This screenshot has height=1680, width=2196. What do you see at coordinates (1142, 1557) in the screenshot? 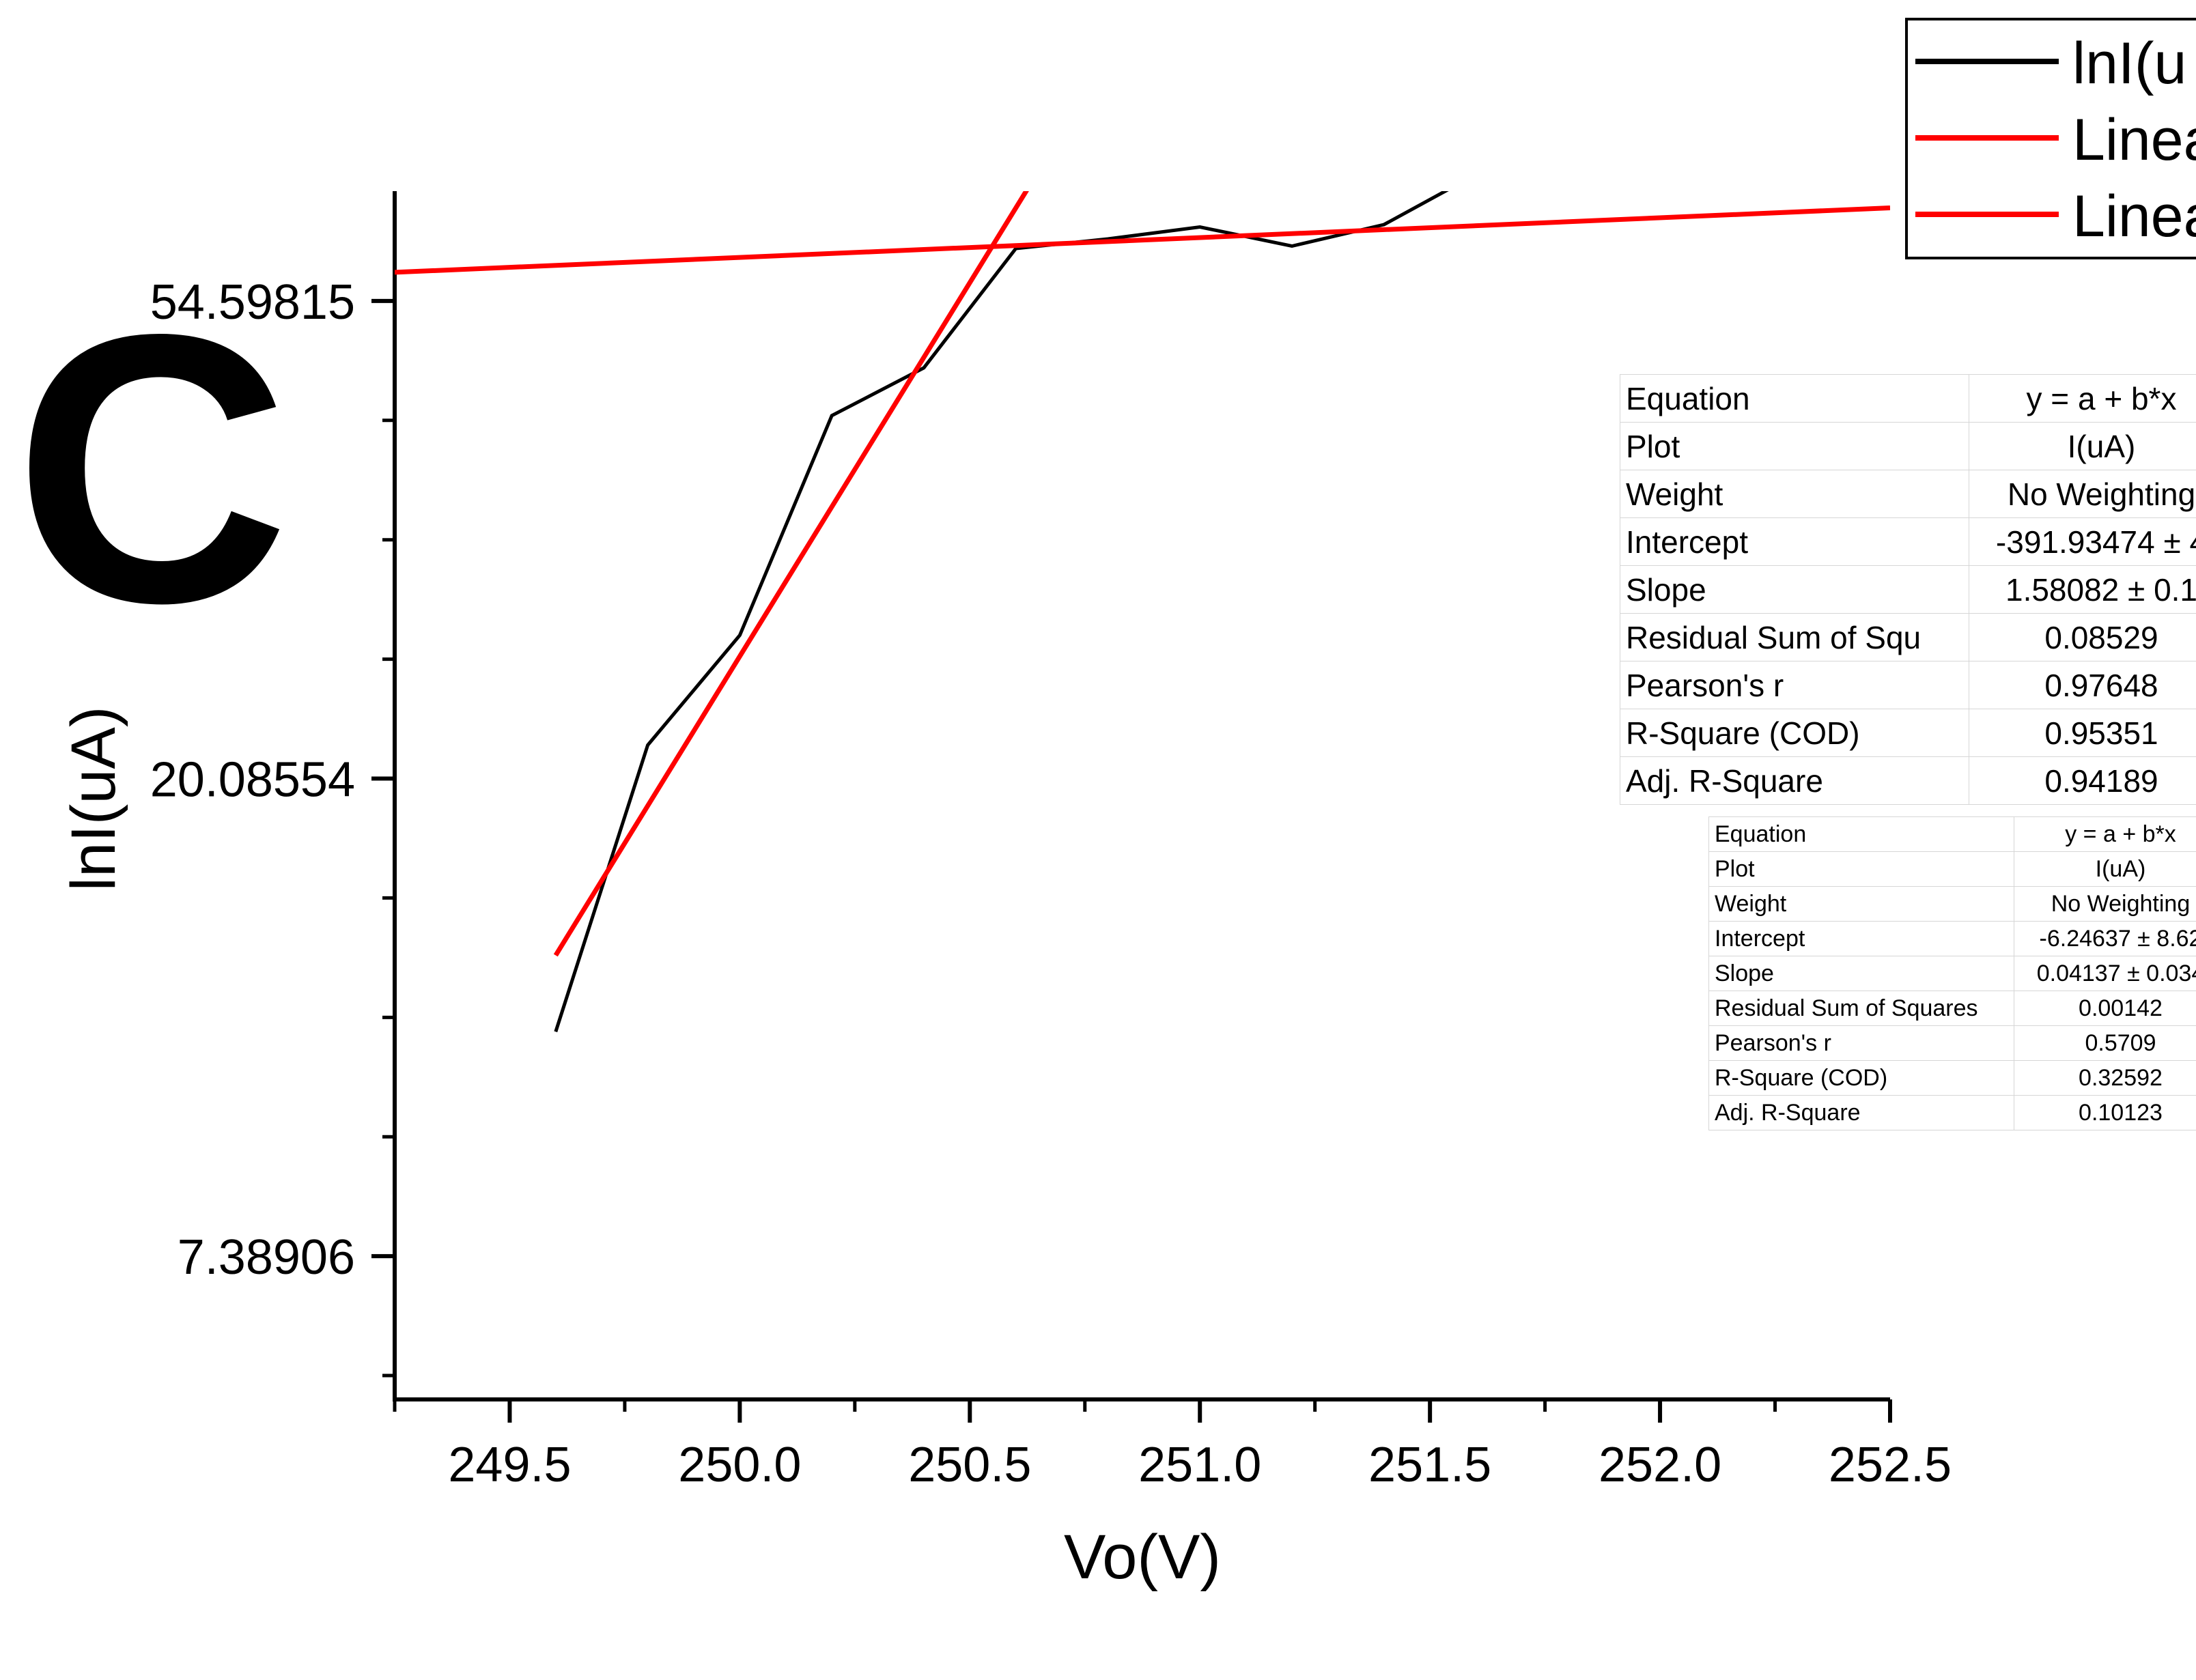
I see `x-axis-label: Vo(V)` at bounding box center [1142, 1557].